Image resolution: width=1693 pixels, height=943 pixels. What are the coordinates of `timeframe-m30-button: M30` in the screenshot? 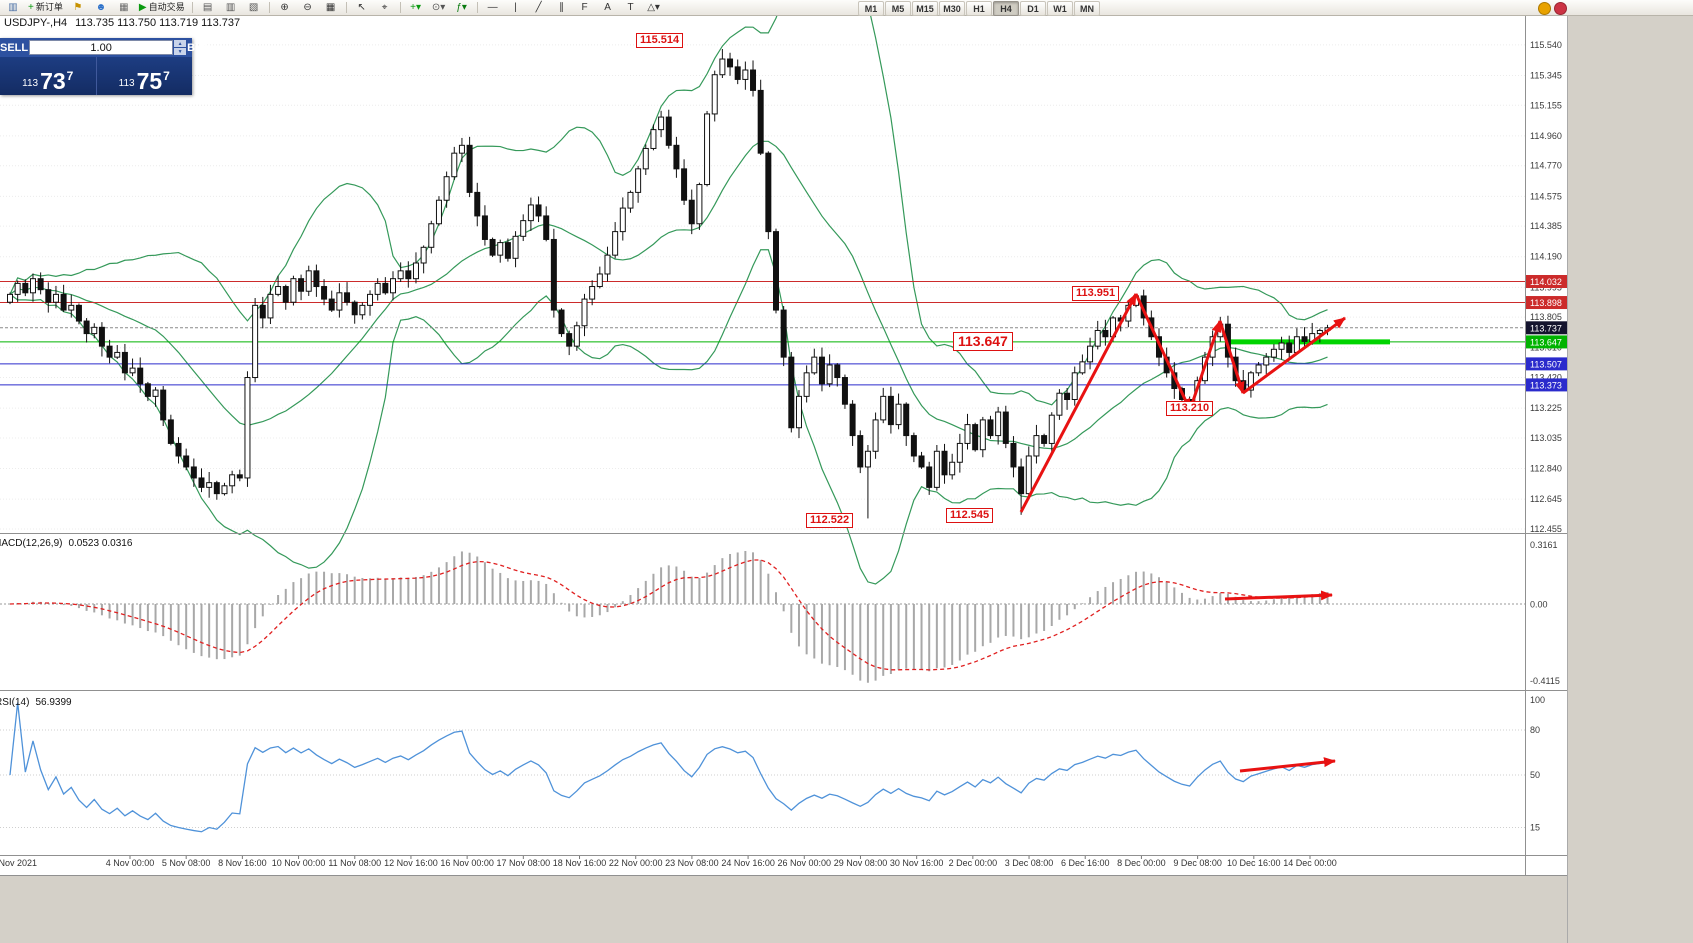 It's located at (952, 8).